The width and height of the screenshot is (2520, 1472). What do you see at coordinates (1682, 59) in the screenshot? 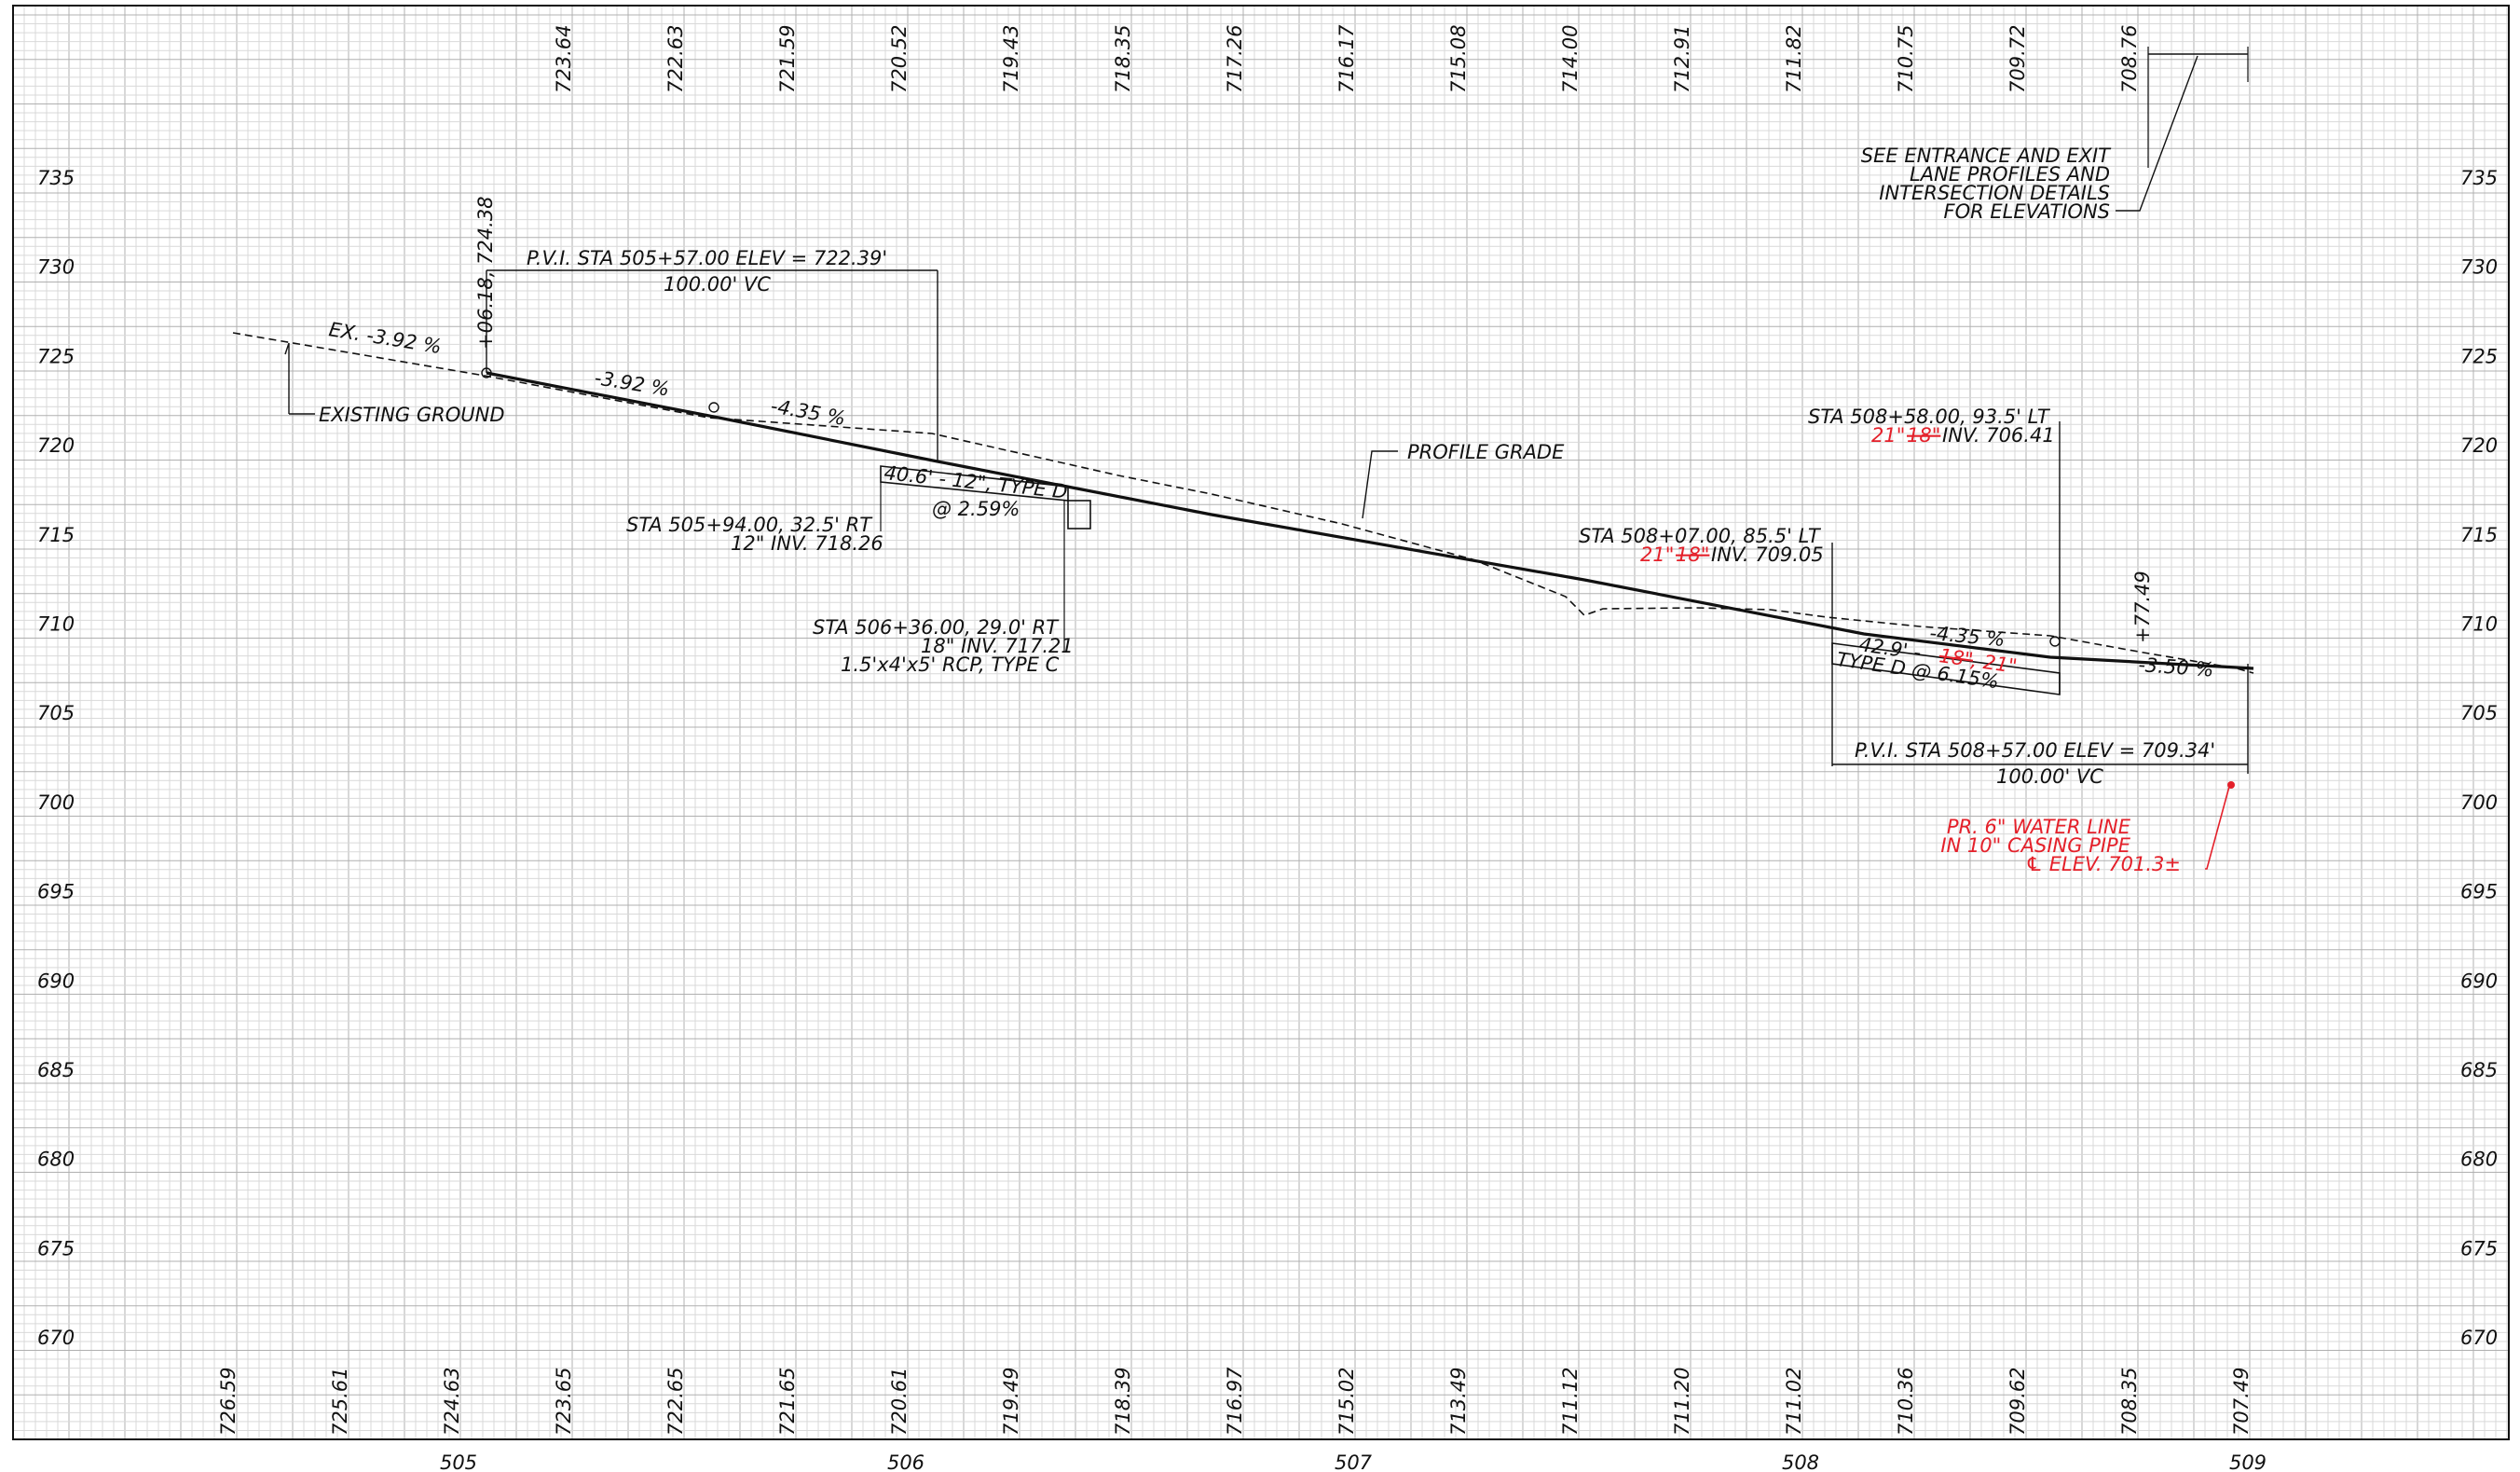
I see `proposed-elevation-label: 712.91` at bounding box center [1682, 59].